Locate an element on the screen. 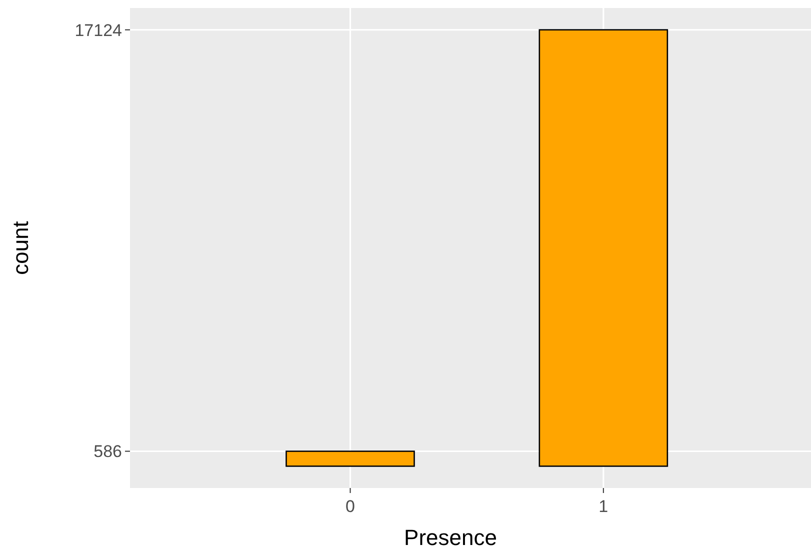  x-tick-label: 0 is located at coordinates (350, 506).